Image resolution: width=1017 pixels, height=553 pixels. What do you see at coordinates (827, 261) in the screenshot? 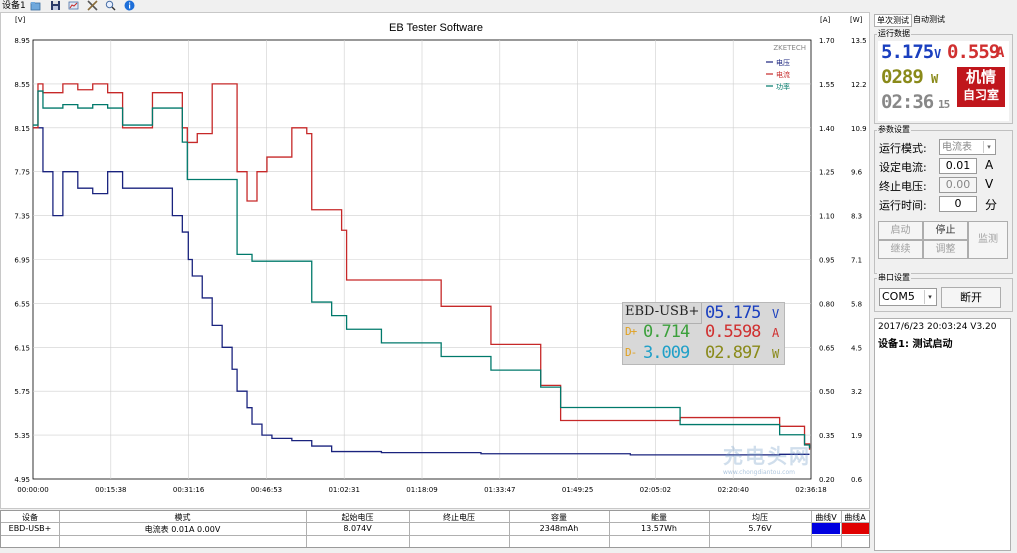
I see `y-mid-tick-label: 0.95` at bounding box center [827, 261].